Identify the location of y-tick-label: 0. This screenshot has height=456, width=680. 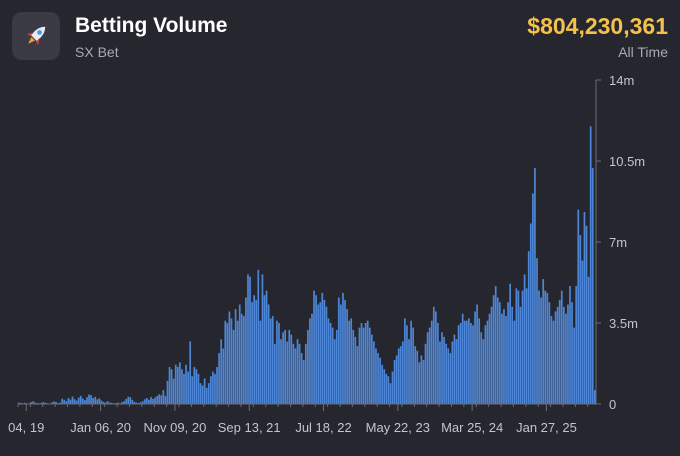
(612, 404).